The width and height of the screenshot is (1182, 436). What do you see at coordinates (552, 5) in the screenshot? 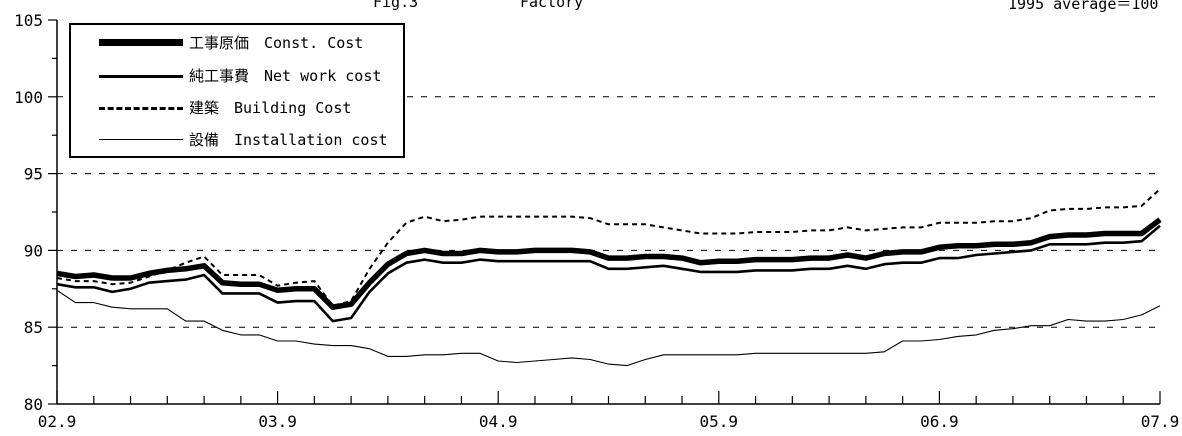
I see `chart-subject: Factory` at bounding box center [552, 5].